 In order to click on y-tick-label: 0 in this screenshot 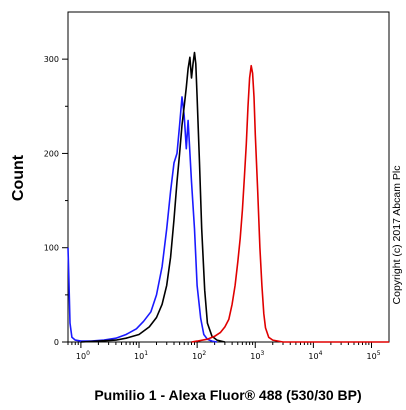, I will do `click(56, 342)`.